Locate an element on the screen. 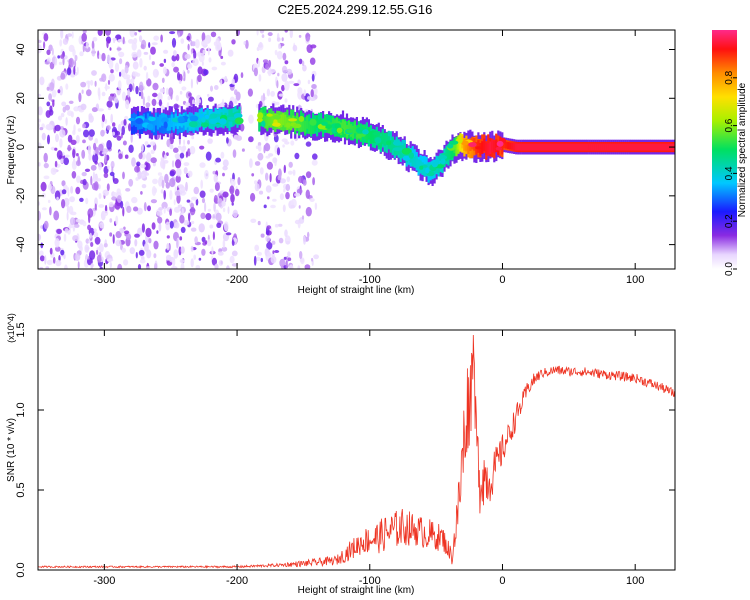  spectrogram-x-tick-label: 100 is located at coordinates (635, 280).